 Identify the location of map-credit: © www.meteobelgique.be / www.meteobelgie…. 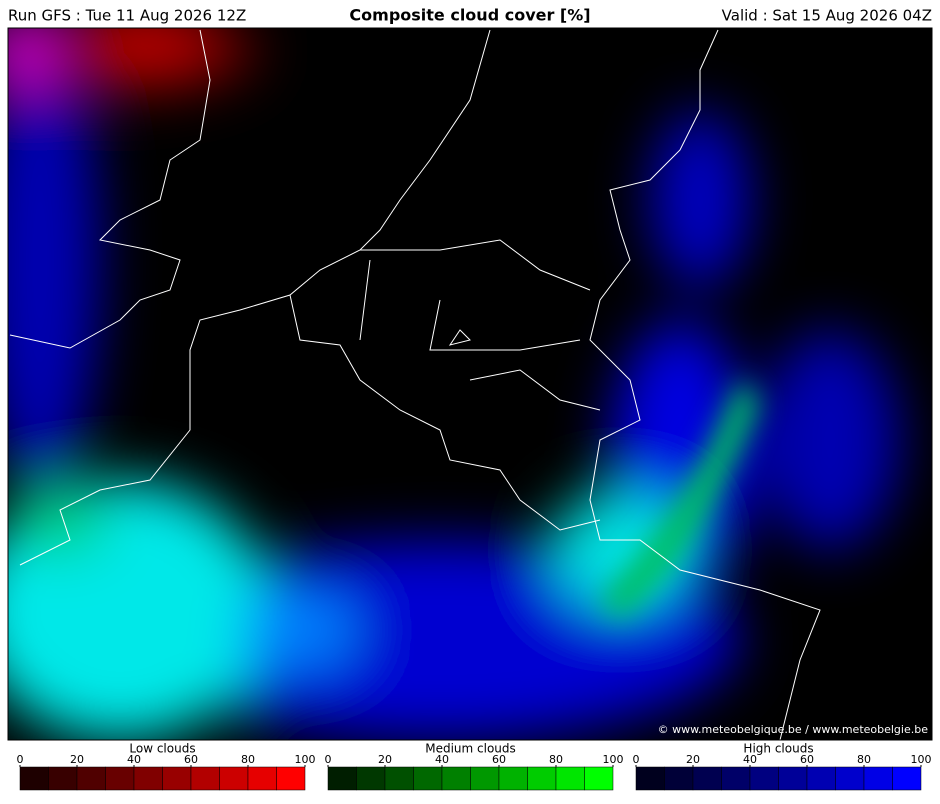
(793, 729).